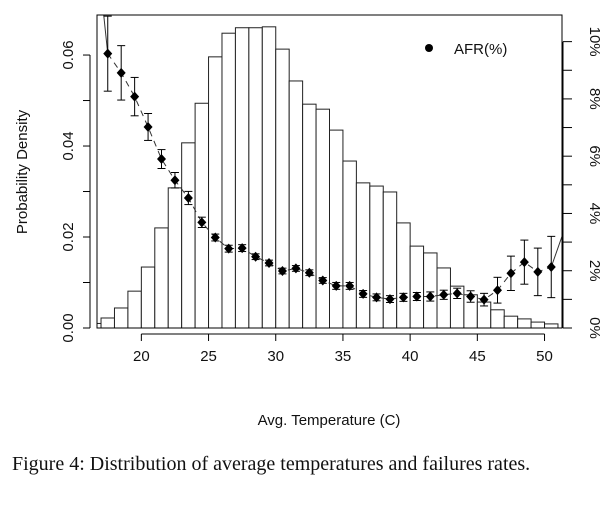 The height and width of the screenshot is (507, 614). Describe the element at coordinates (75, 191) in the screenshot. I see `y-axis: 0.00 0.02 0.04 0.06` at that location.